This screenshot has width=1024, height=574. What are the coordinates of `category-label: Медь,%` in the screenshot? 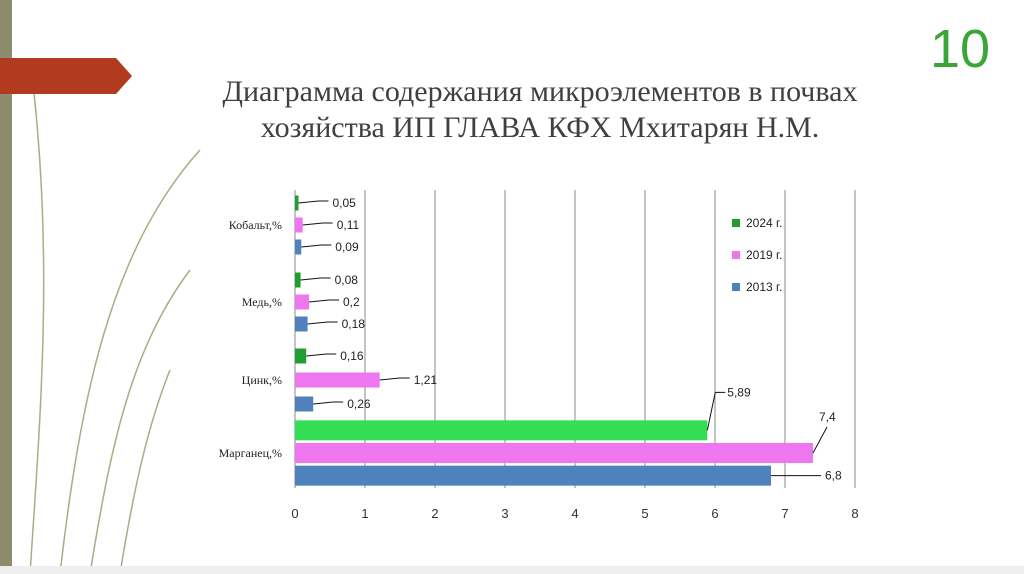 It's located at (262, 302).